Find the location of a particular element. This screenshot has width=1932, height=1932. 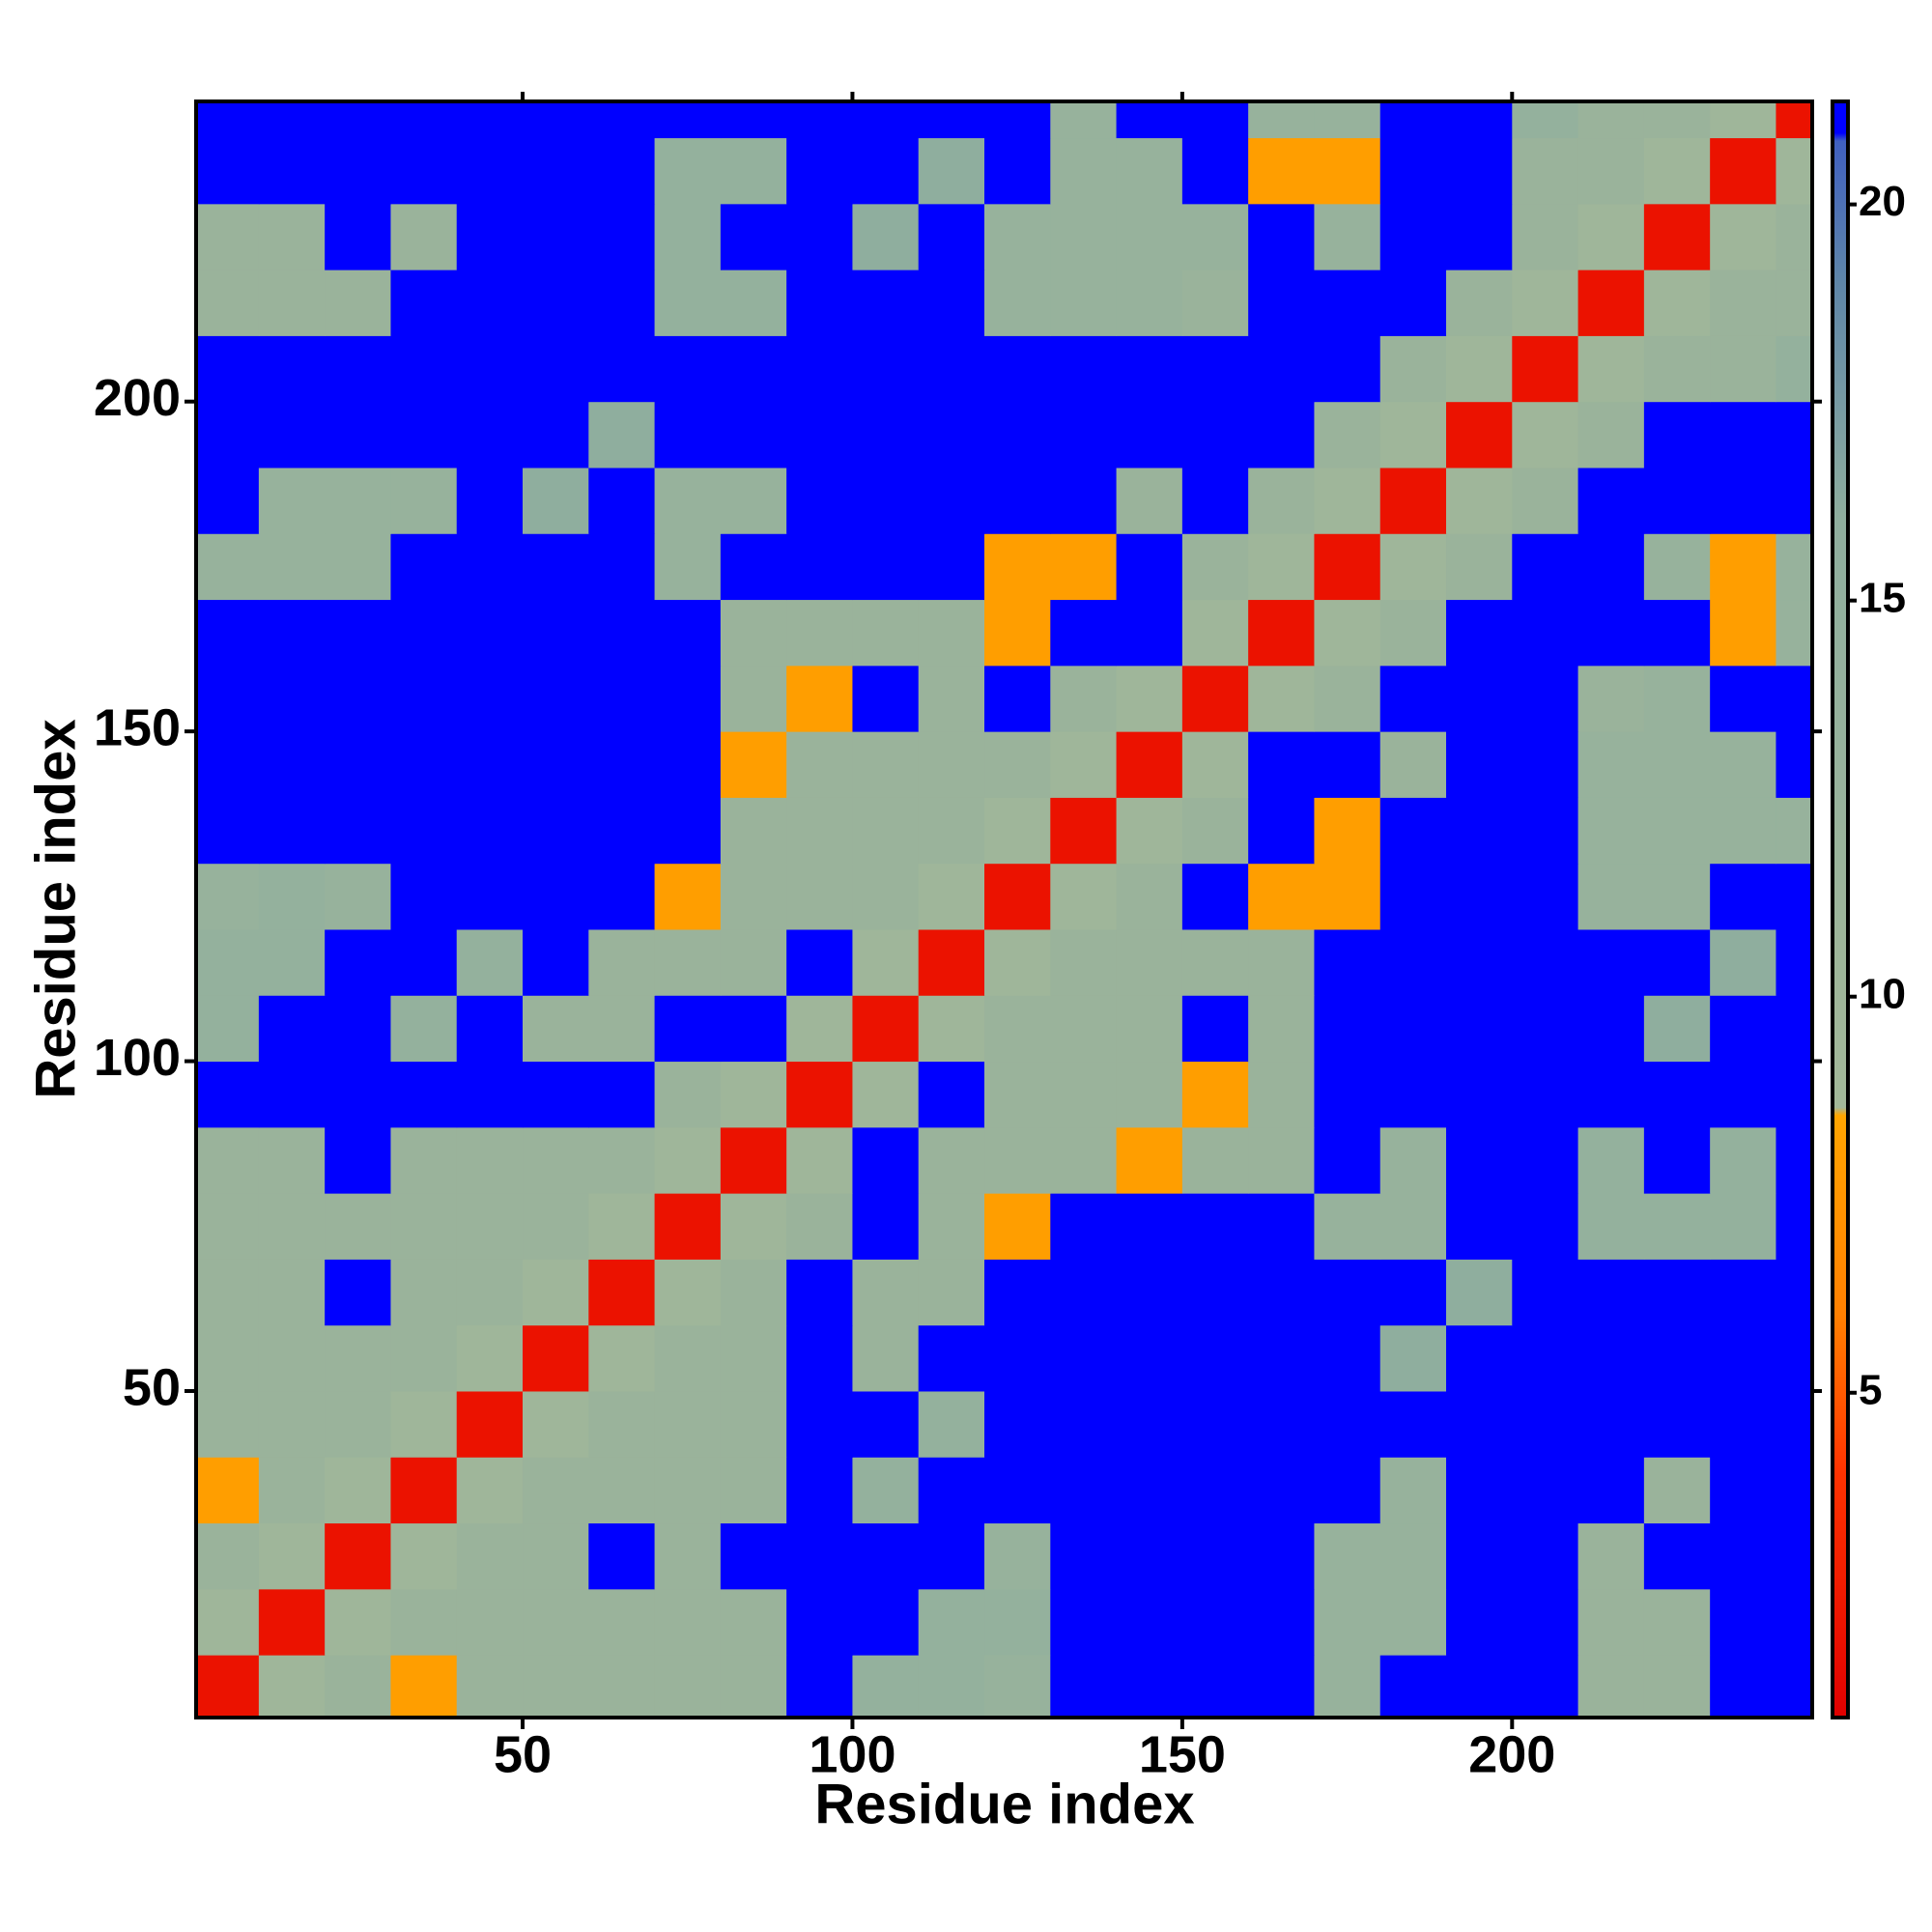

colorbar-tick-label: 20 is located at coordinates (1882, 201).